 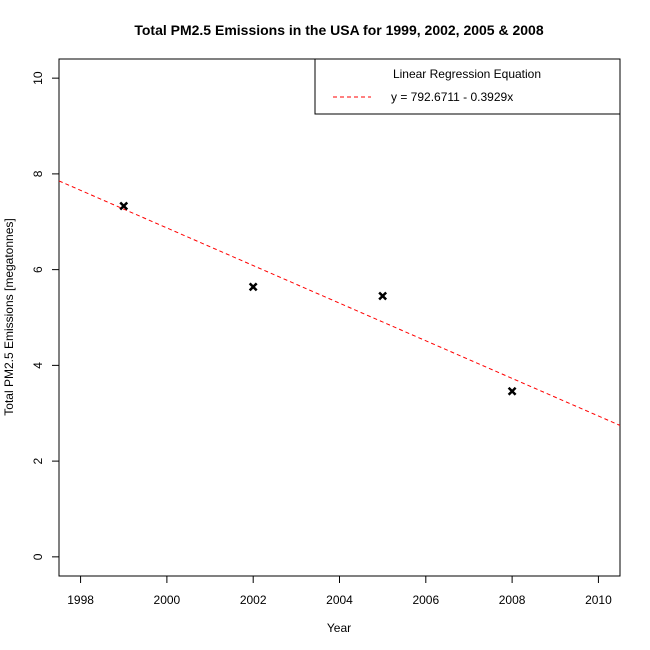 I want to click on y-axis: 0 2 4 6 8 10, so click(x=45, y=315).